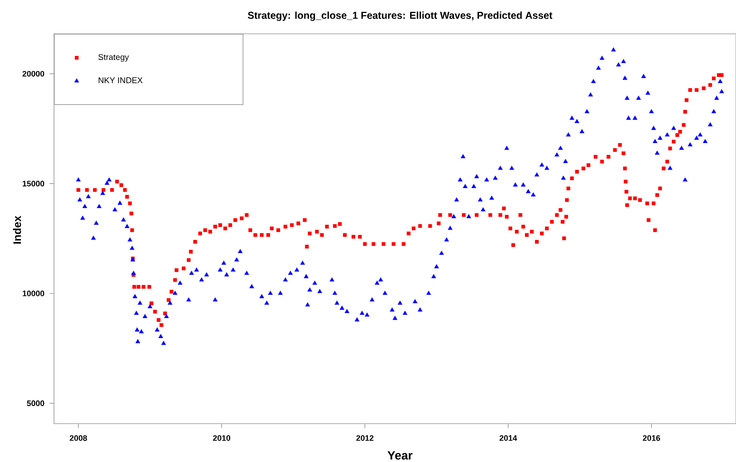  I want to click on x-tick-label: 2016, so click(651, 438).